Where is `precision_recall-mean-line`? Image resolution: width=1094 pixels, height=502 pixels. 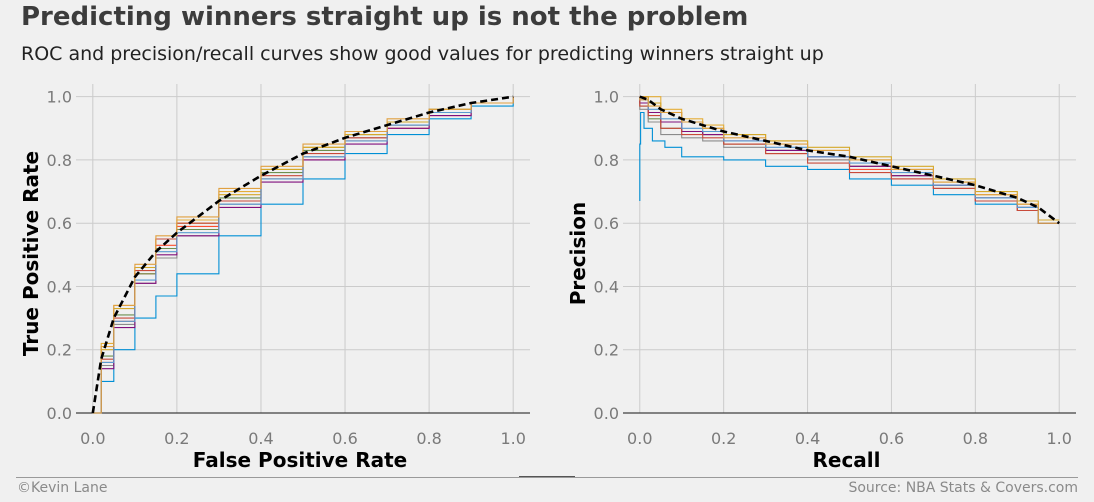
precision_recall-mean-line is located at coordinates (849, 160).